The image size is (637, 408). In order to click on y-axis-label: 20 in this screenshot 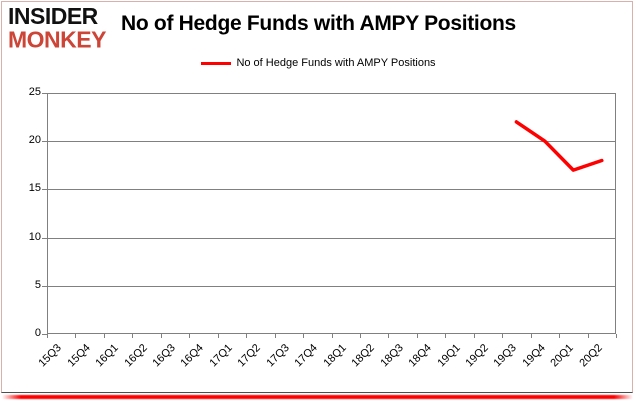, I will do `click(34, 140)`.